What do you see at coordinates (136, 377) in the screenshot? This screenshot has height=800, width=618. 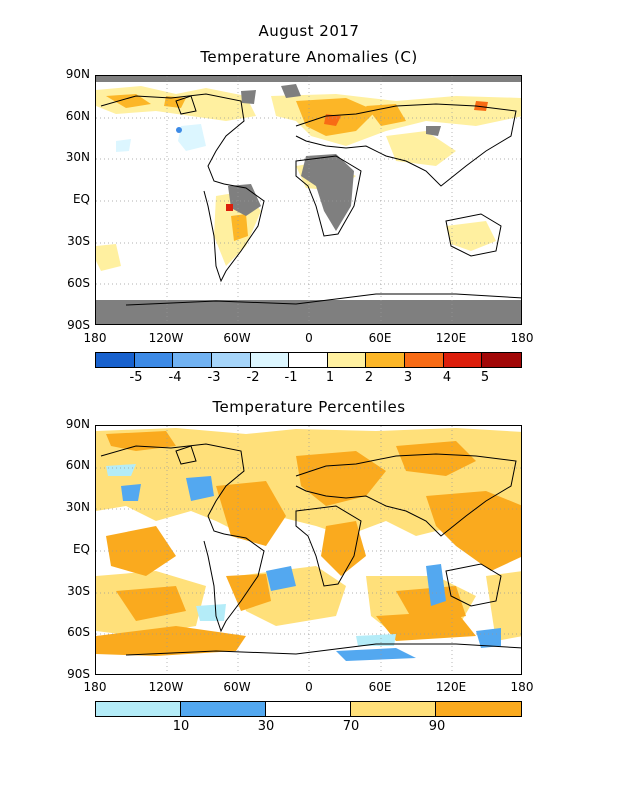 I see `anomaly-label-0: -5` at bounding box center [136, 377].